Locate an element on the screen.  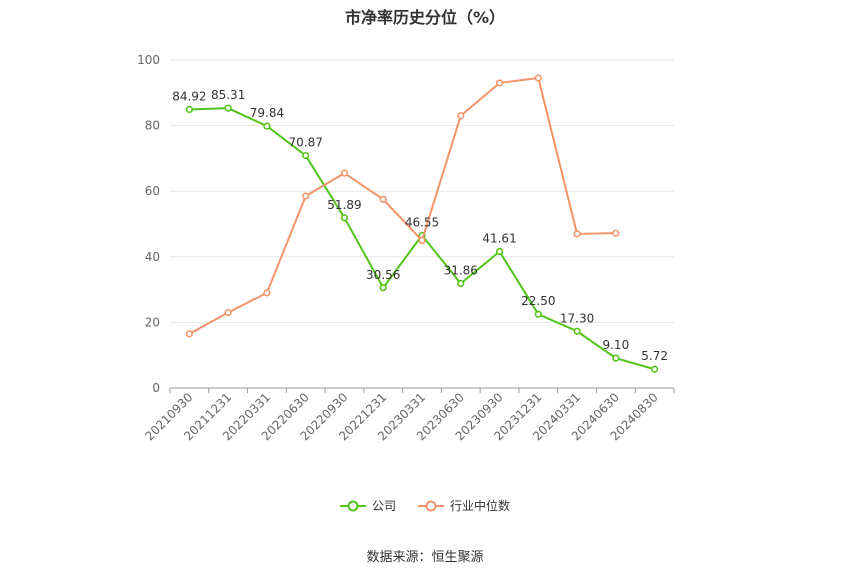
legend-line-icon-industry is located at coordinates (431, 505).